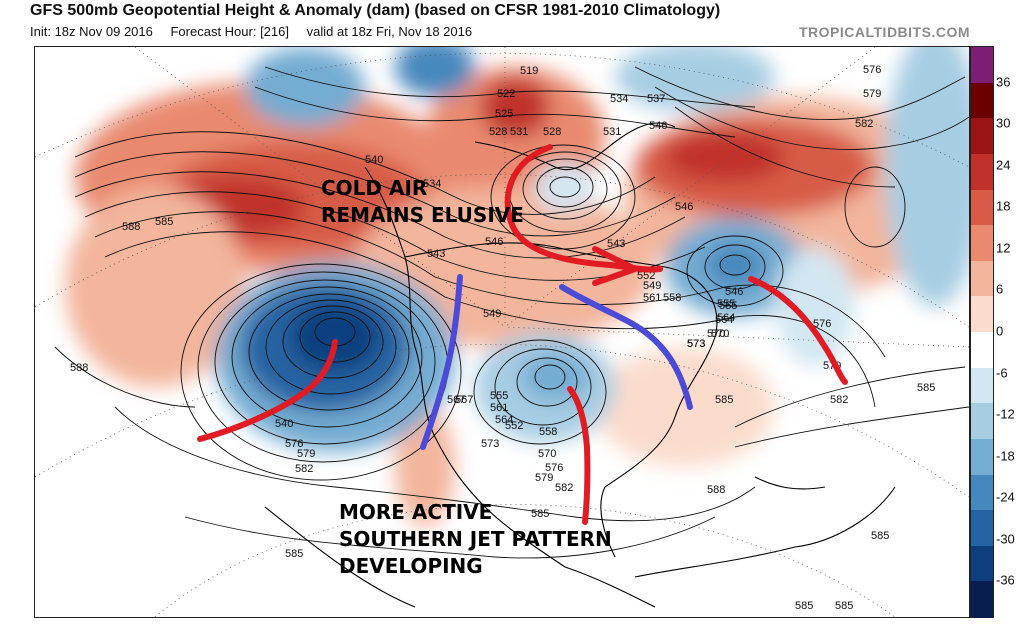  I want to click on contour-label: 561, so click(499, 408).